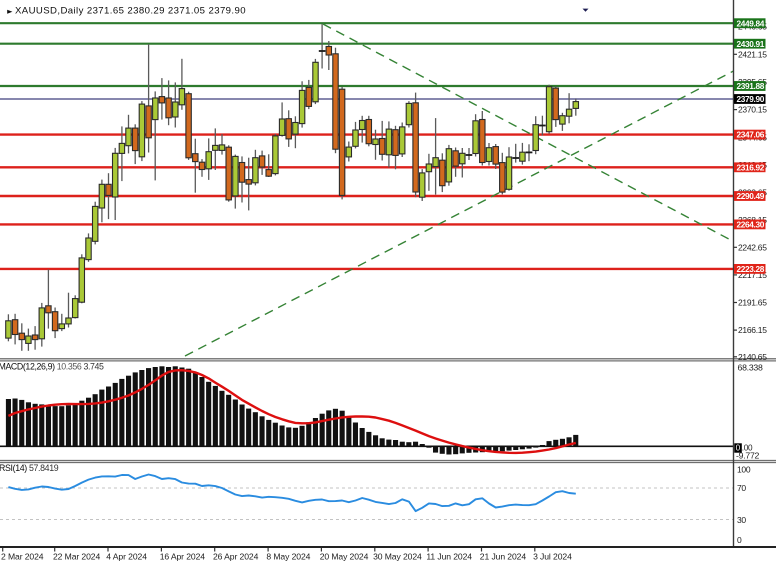  I want to click on svg-text: 26 Apr 2024, so click(236, 557).